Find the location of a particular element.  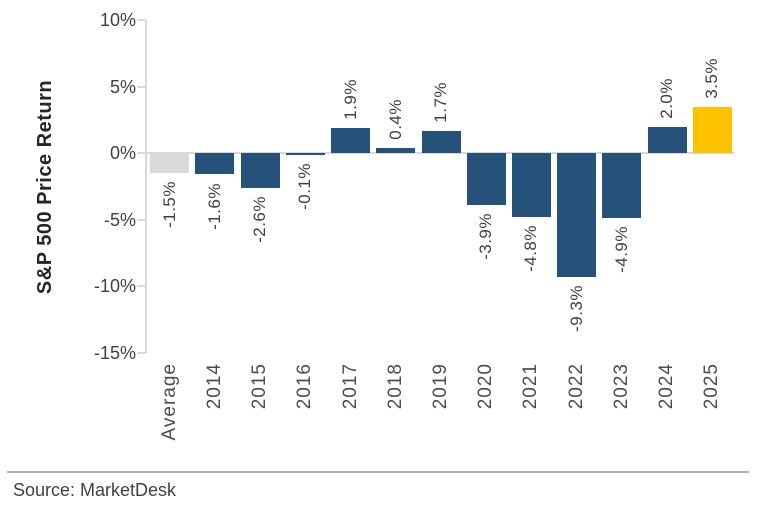

x-tick-label: Average is located at coordinates (169, 402).